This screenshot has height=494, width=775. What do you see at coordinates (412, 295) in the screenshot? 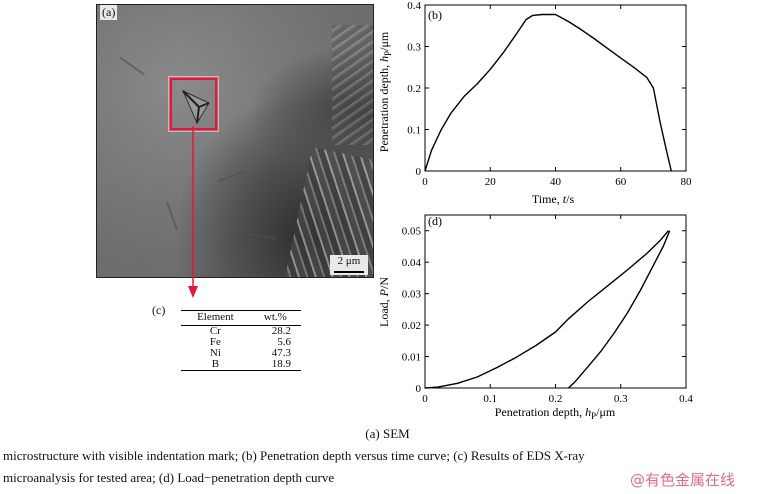
I see `chart-d-y-tick-label: 0.03` at bounding box center [412, 295].